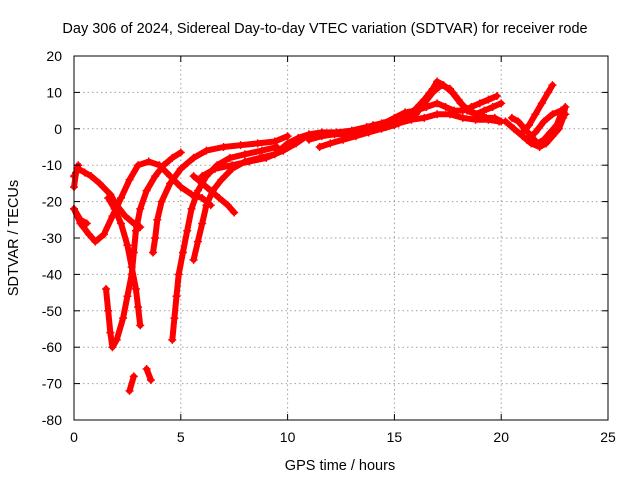 Image resolution: width=640 pixels, height=480 pixels. I want to click on series-track-i, so click(220, 194).